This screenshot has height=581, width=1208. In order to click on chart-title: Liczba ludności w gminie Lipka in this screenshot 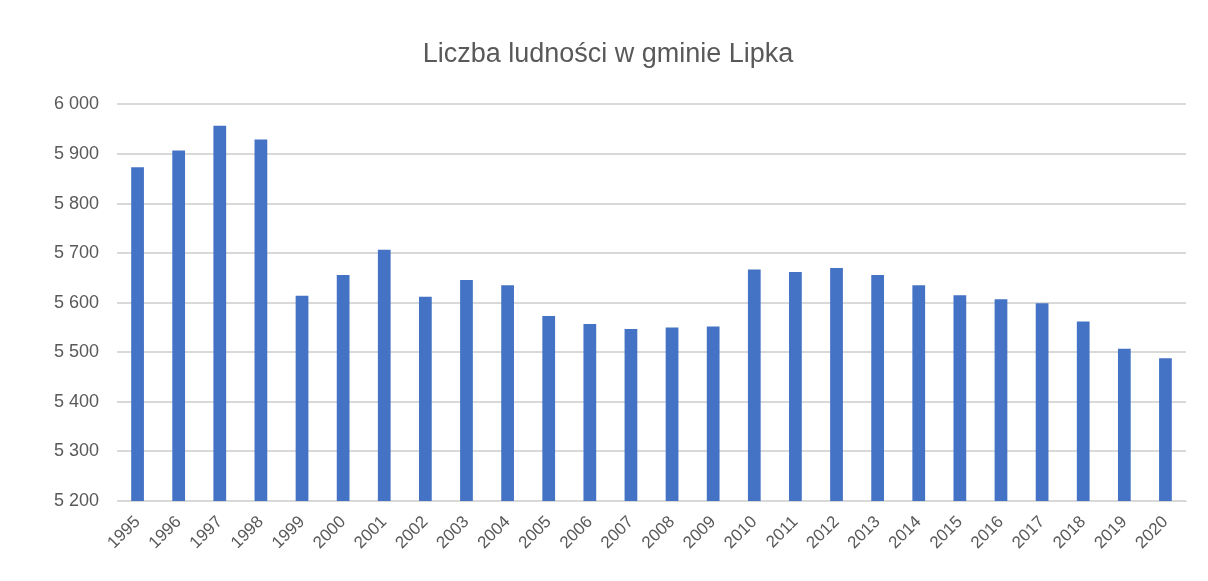, I will do `click(608, 52)`.